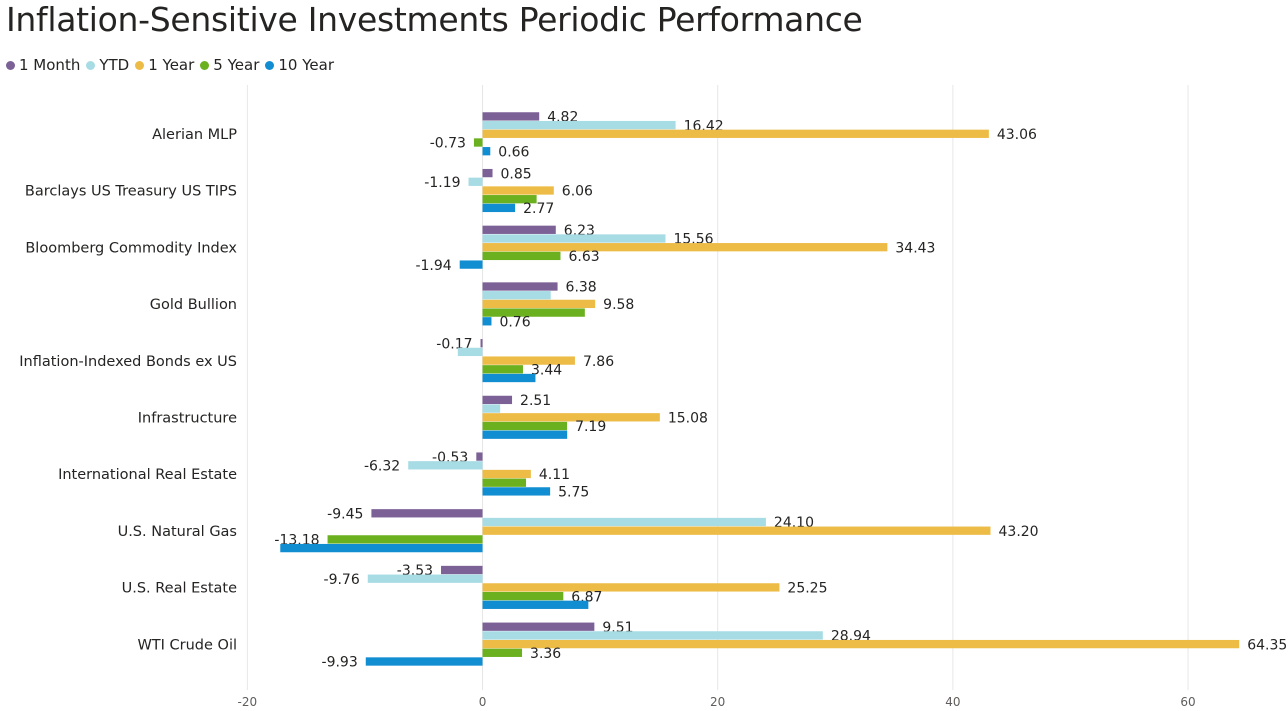 This screenshot has width=1288, height=711. I want to click on data-label: -0.73, so click(448, 144).